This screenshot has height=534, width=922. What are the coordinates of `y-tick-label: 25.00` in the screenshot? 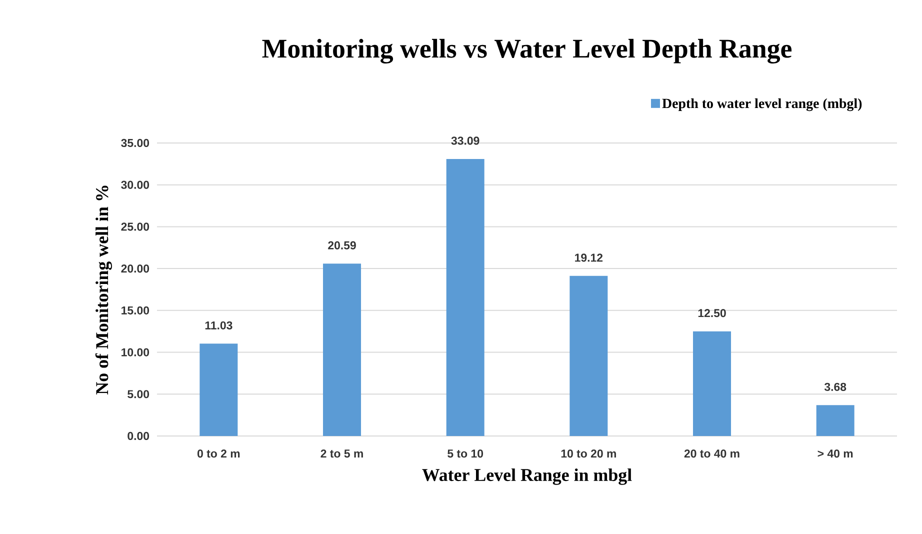 It's located at (135, 226).